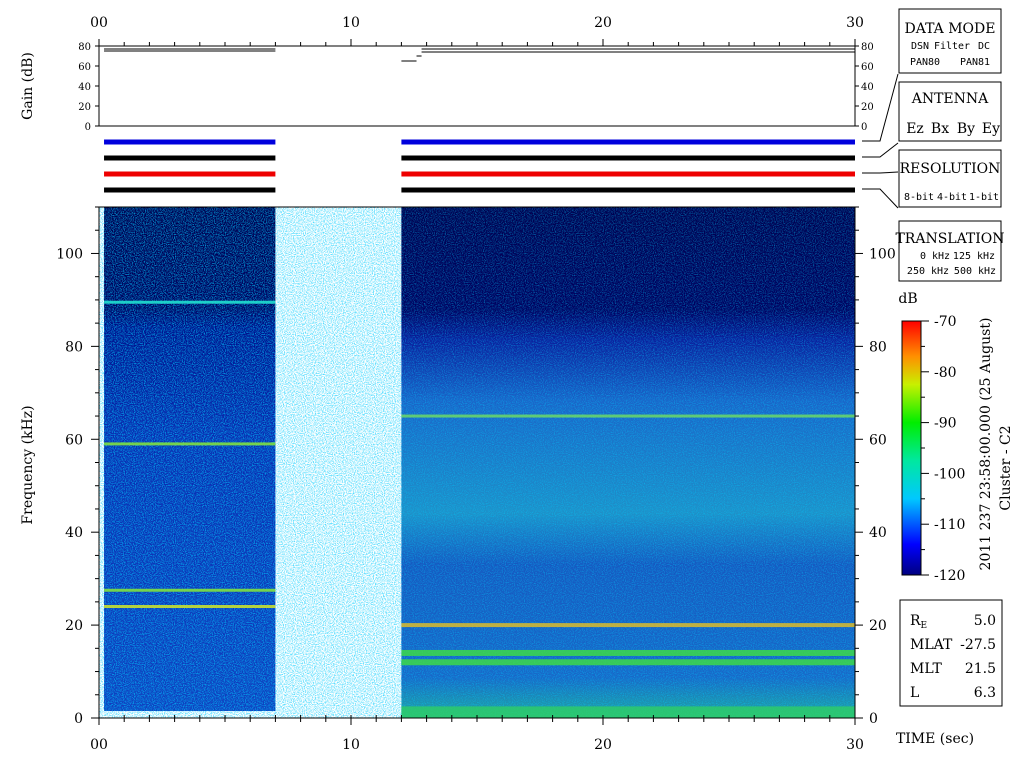 The image size is (1024, 768). I want to click on translation-legend: TRANSLATION 0 kHz 125 kHz 250 kHz 500 kHz, so click(950, 251).